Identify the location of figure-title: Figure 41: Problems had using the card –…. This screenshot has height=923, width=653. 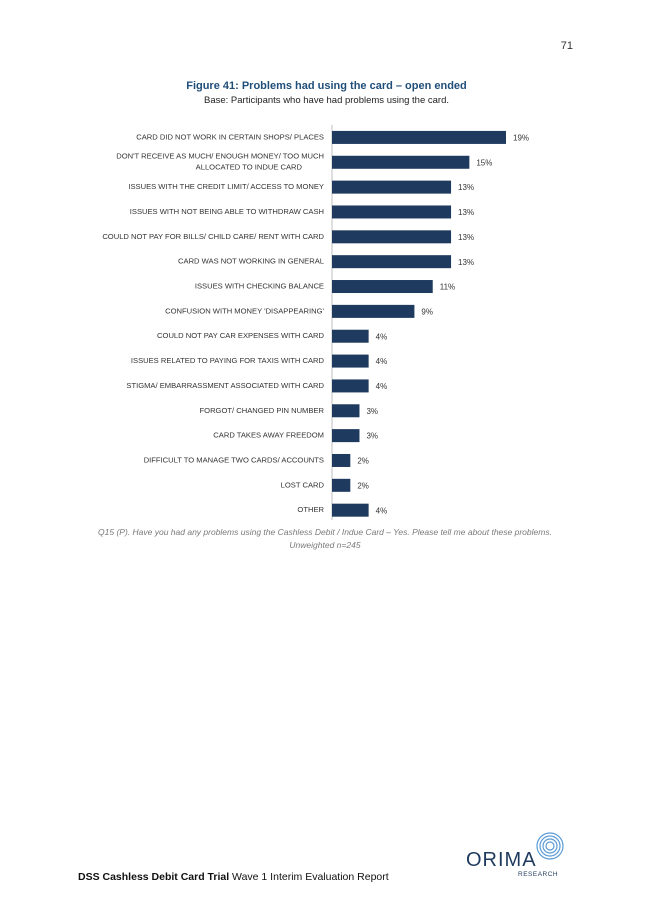
(326, 86).